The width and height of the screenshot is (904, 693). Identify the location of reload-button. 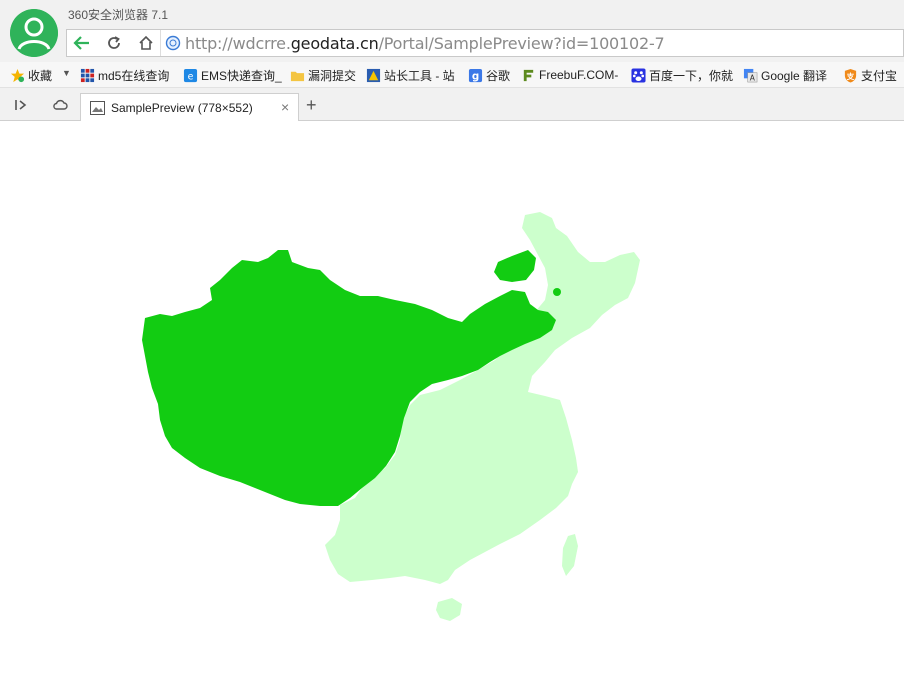
(114, 43).